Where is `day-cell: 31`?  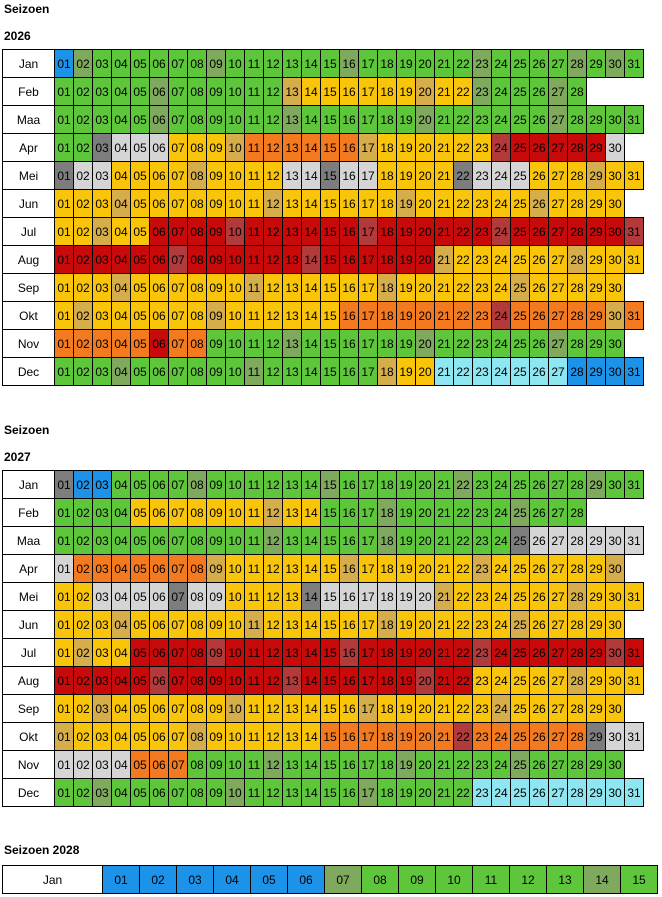 day-cell: 31 is located at coordinates (634, 231).